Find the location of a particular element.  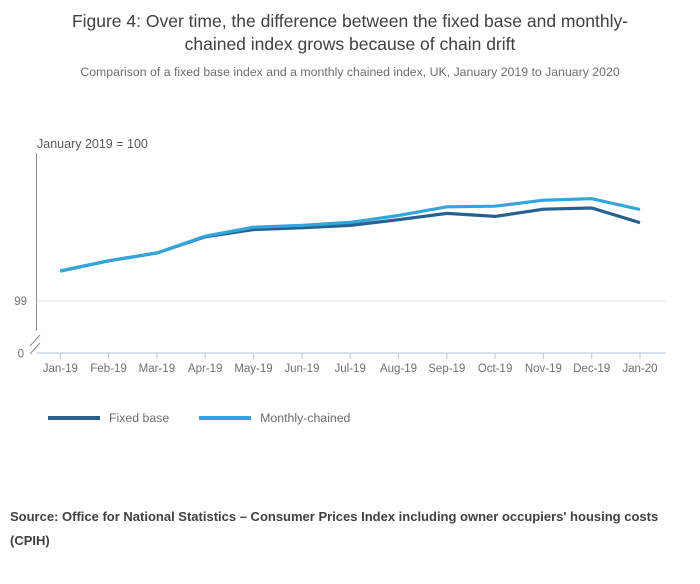

series-line-monthly-chained is located at coordinates (350, 235).